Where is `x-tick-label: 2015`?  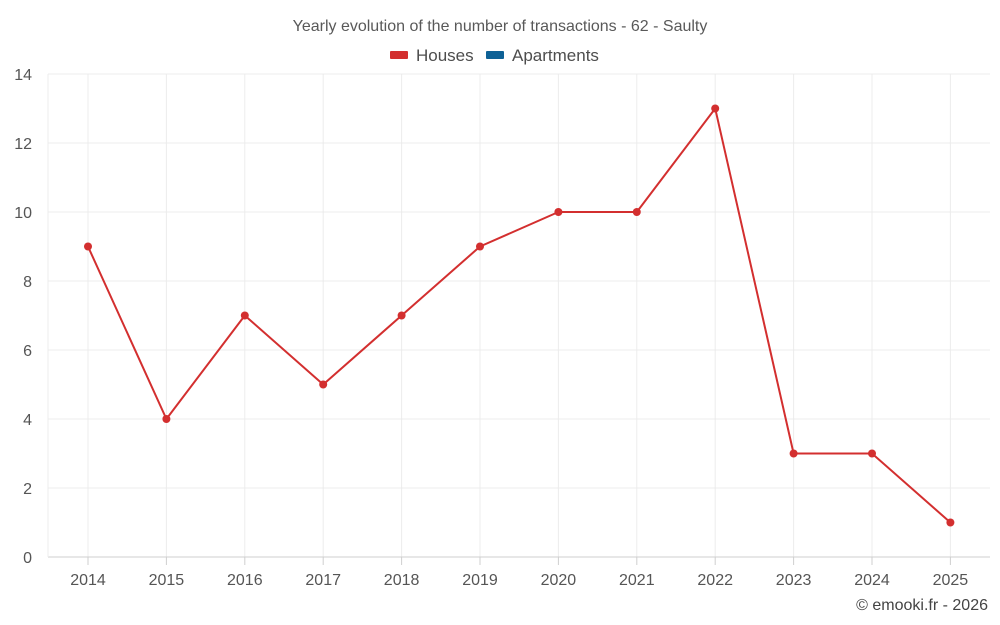 x-tick-label: 2015 is located at coordinates (167, 580).